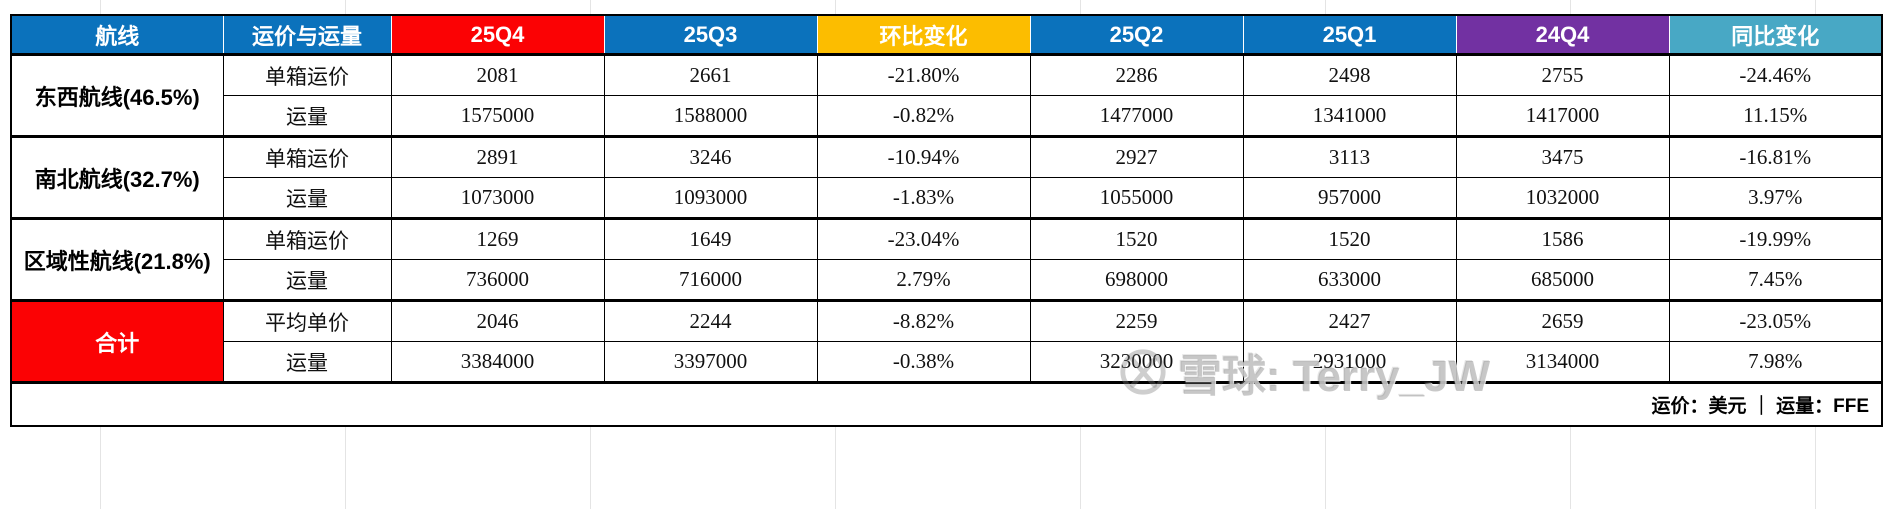  I want to click on value-cell: 957000, so click(1349, 198).